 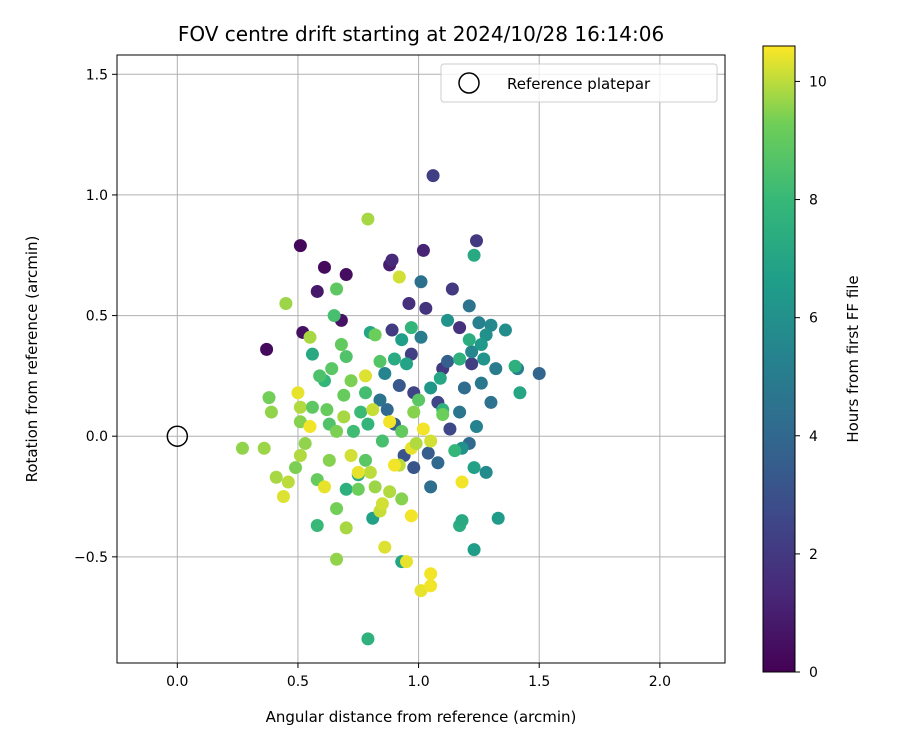 I want to click on y-tick-label: 0.5, so click(x=97, y=317).